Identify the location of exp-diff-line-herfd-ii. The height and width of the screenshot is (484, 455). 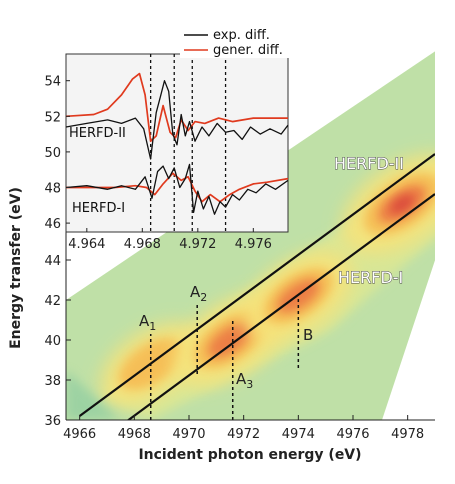
(177, 120).